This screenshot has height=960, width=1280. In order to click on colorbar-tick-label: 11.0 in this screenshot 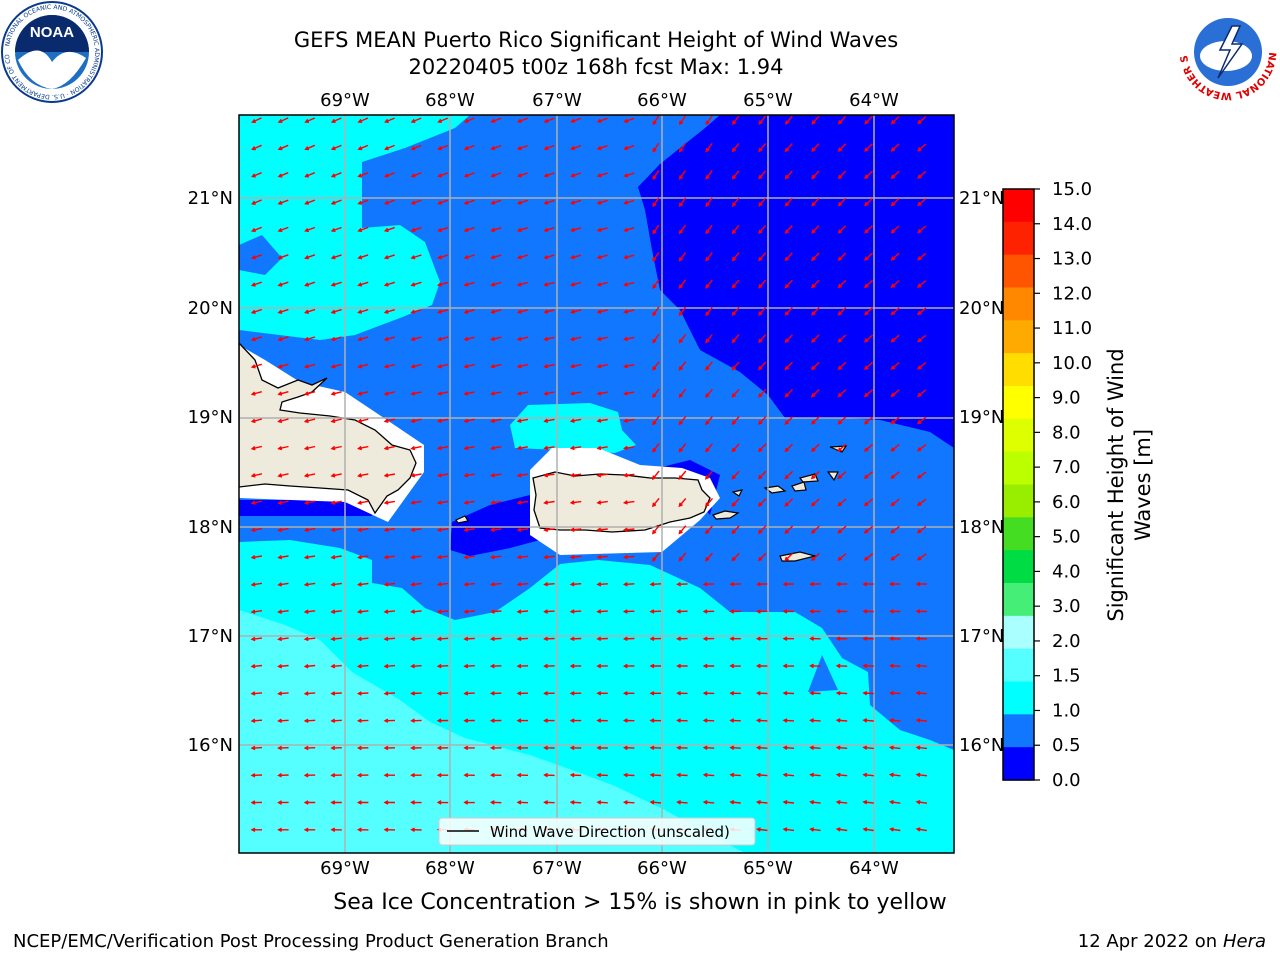, I will do `click(1072, 328)`.